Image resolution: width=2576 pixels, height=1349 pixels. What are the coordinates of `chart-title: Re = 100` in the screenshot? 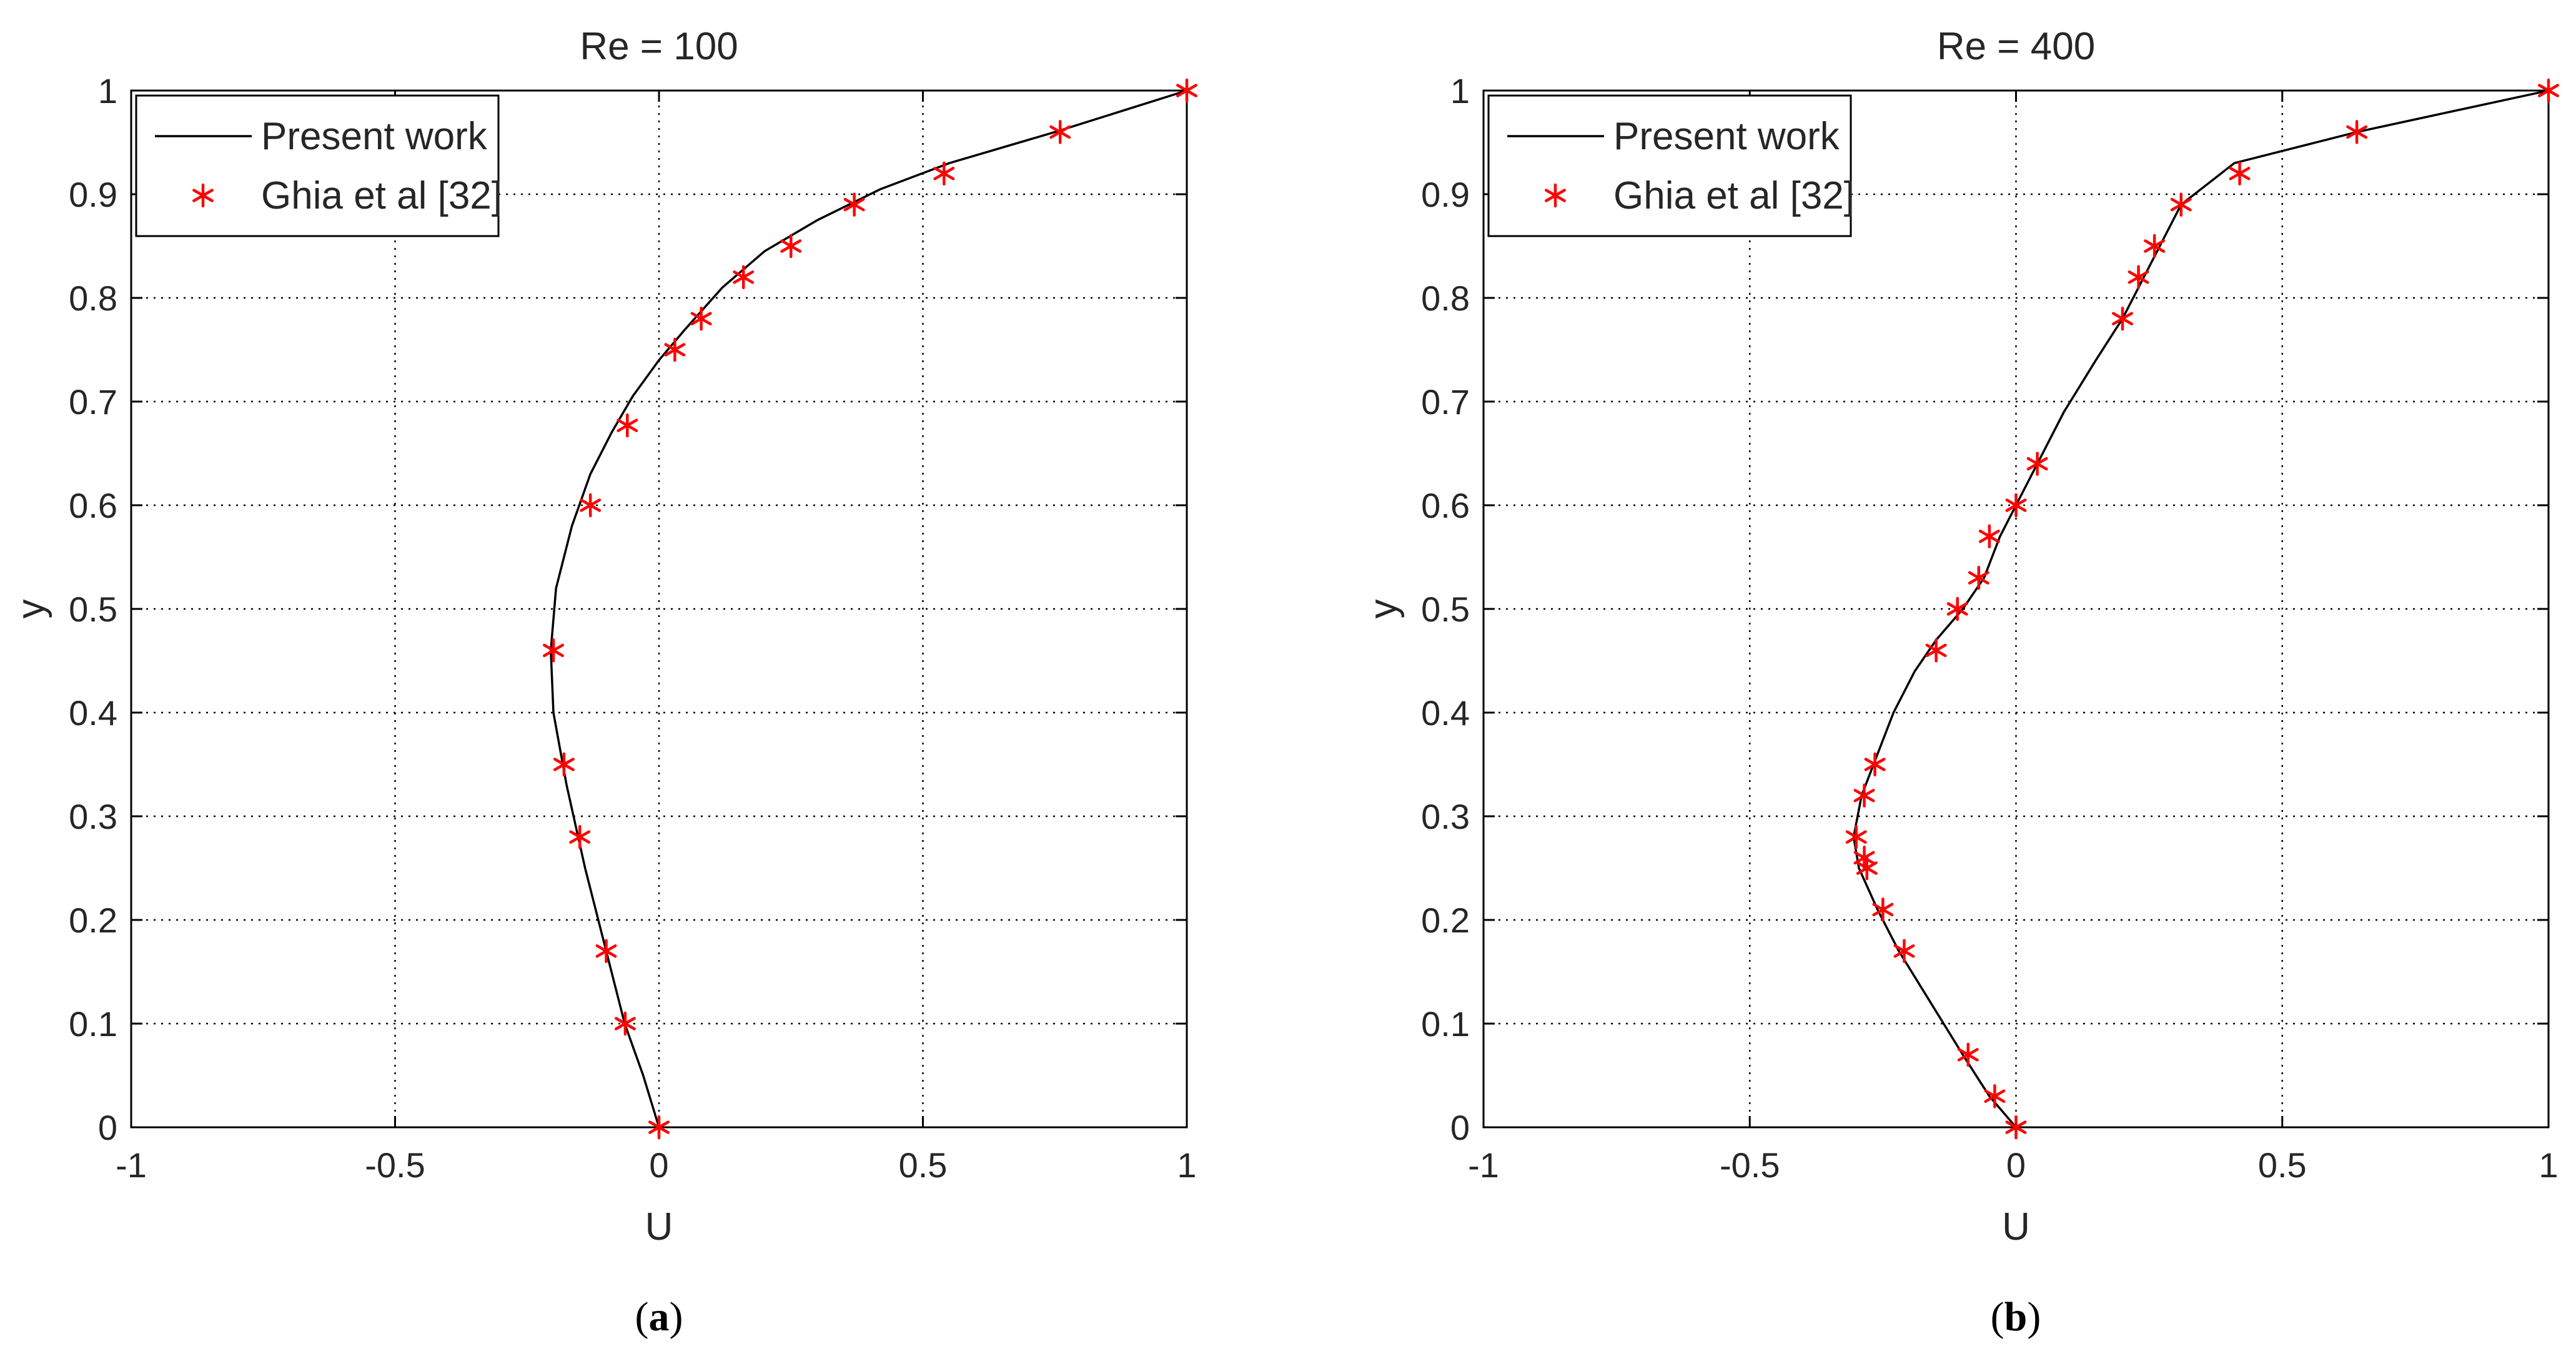 It's located at (659, 46).